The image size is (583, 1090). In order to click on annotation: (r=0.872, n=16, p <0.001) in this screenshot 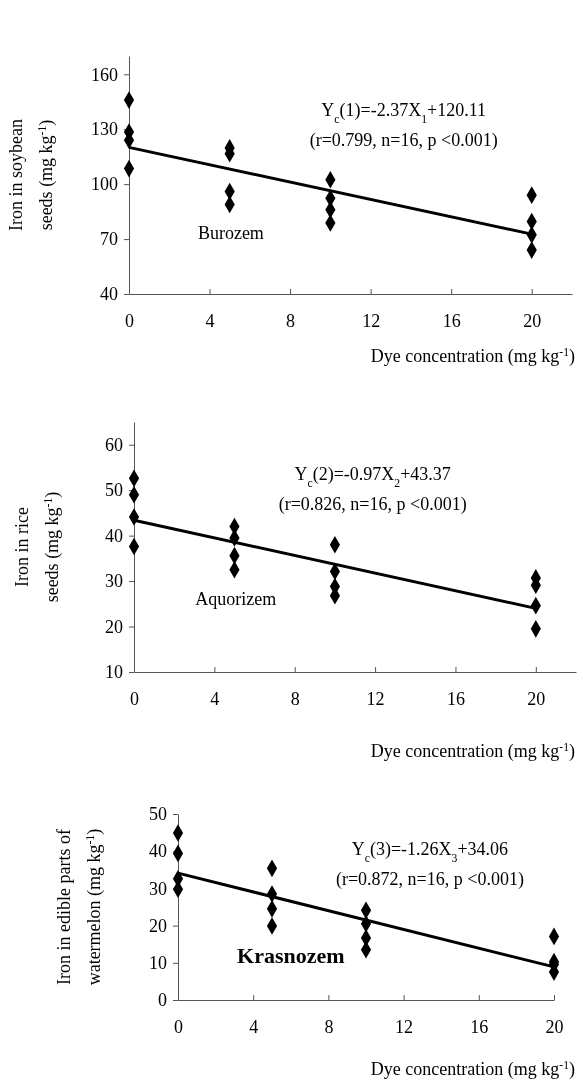, I will do `click(429, 879)`.